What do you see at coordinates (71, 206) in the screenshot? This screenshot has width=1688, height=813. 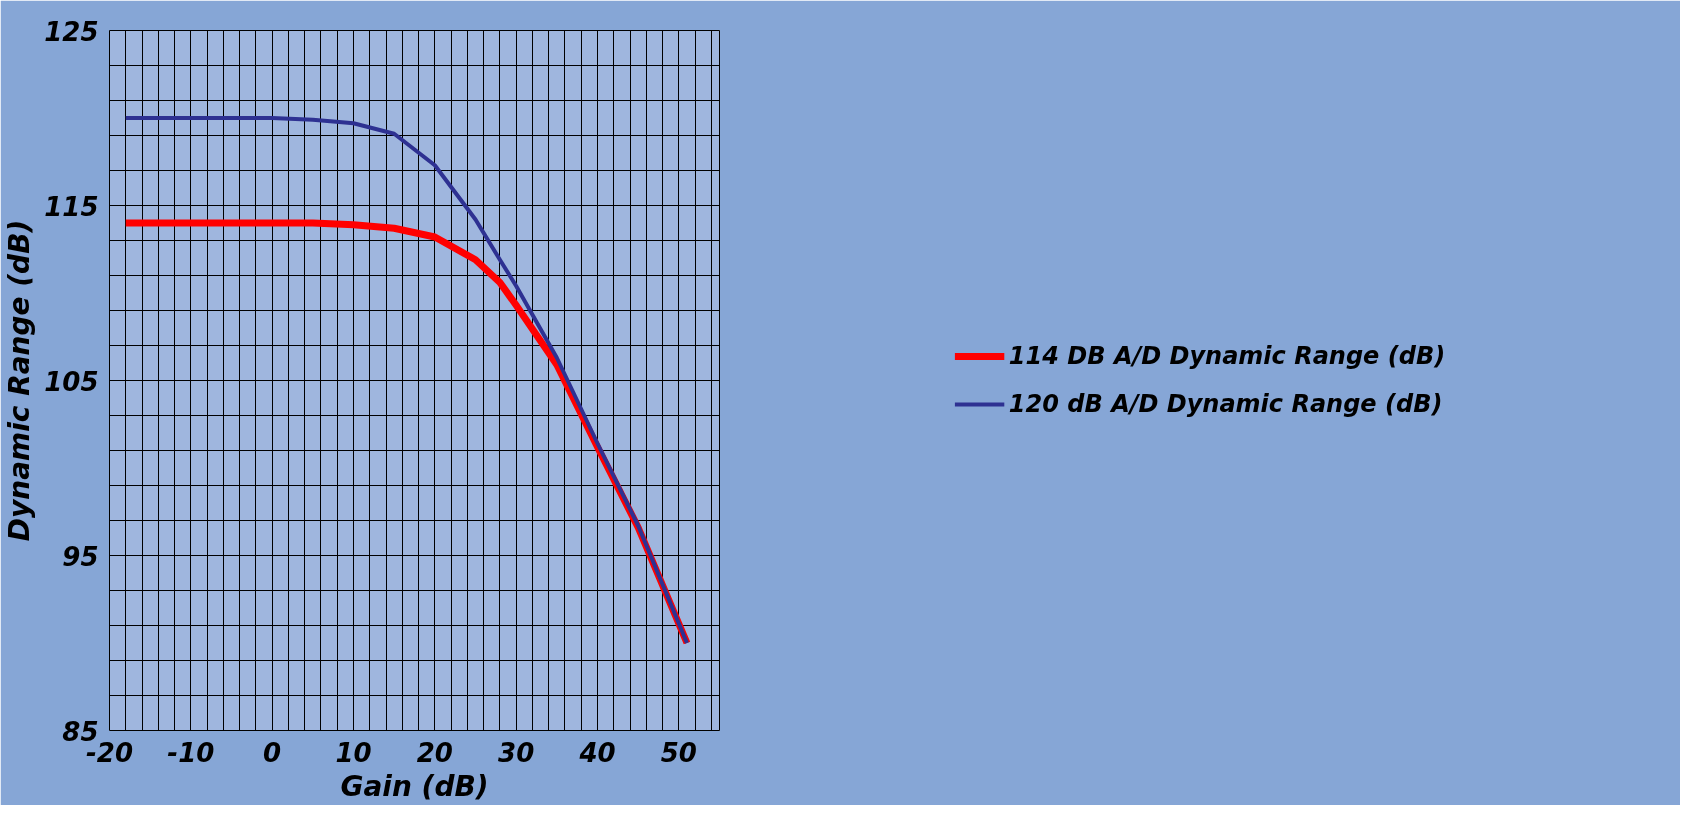 I see `y-tick-label: 115` at bounding box center [71, 206].